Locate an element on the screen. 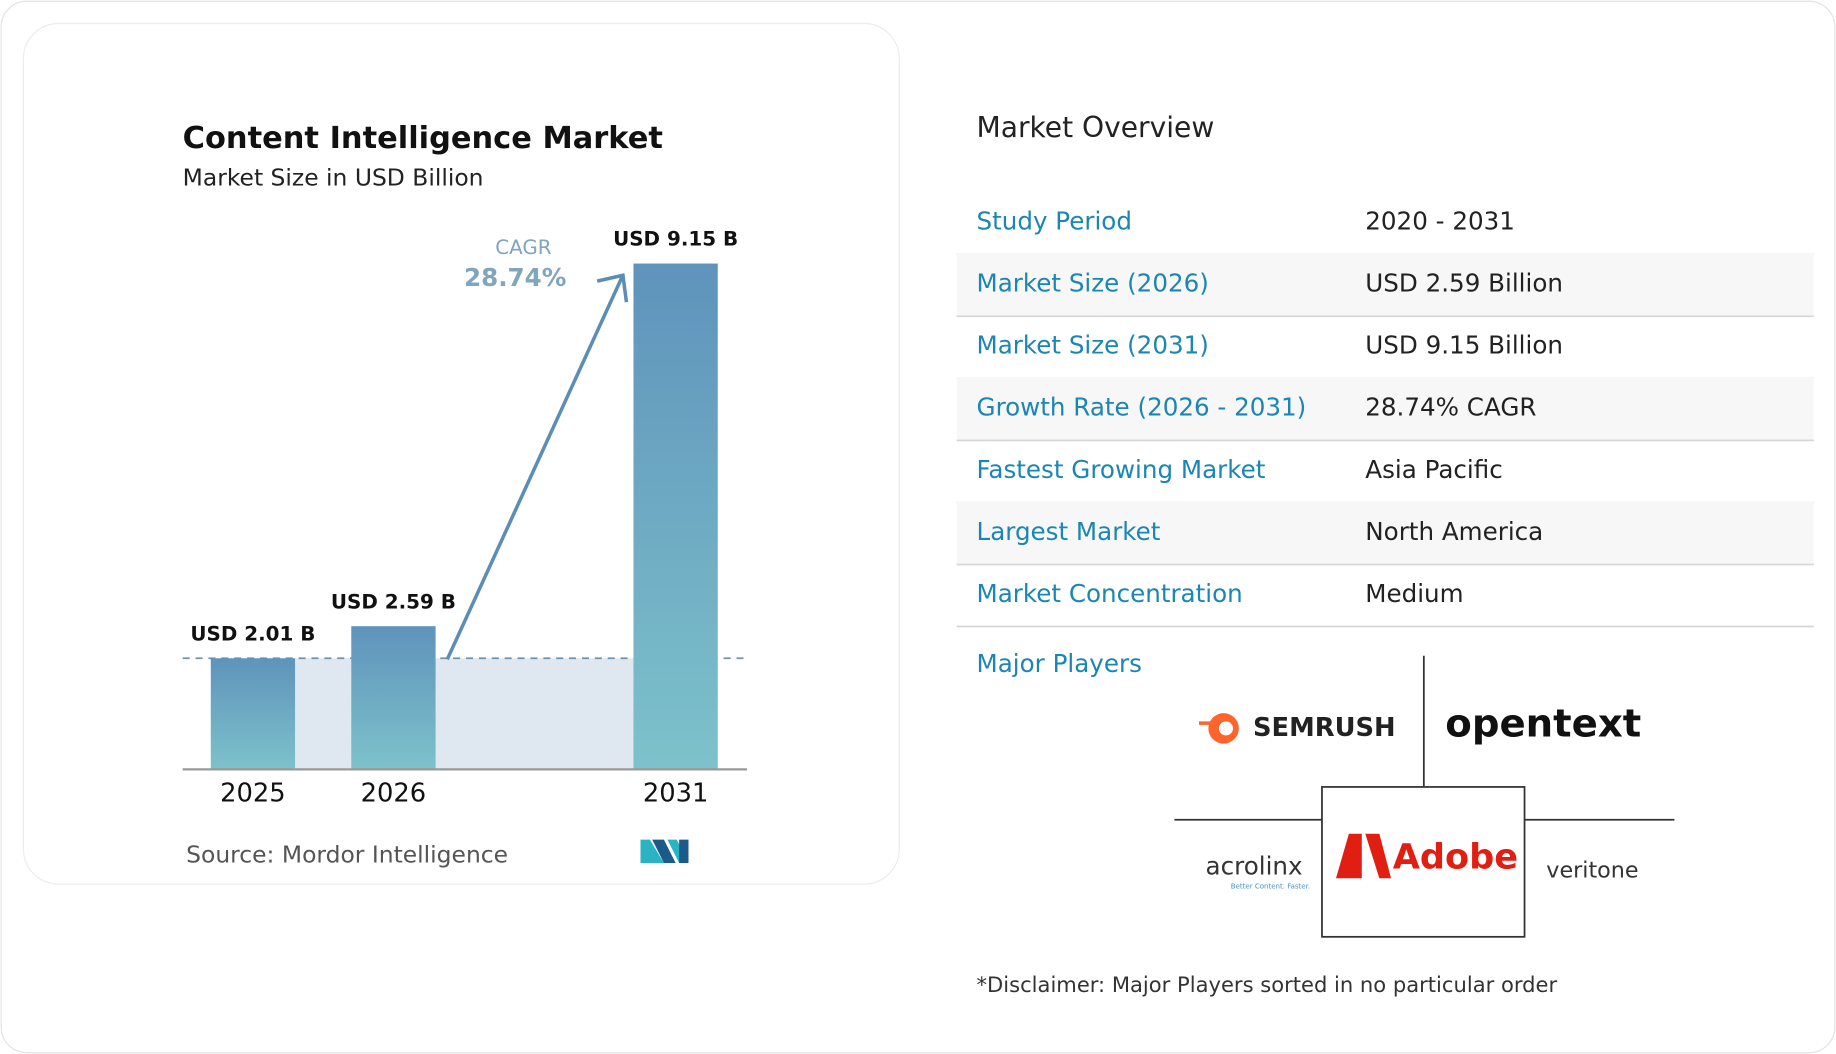 The image size is (1836, 1054). row-label: Market Concentration is located at coordinates (1110, 593).